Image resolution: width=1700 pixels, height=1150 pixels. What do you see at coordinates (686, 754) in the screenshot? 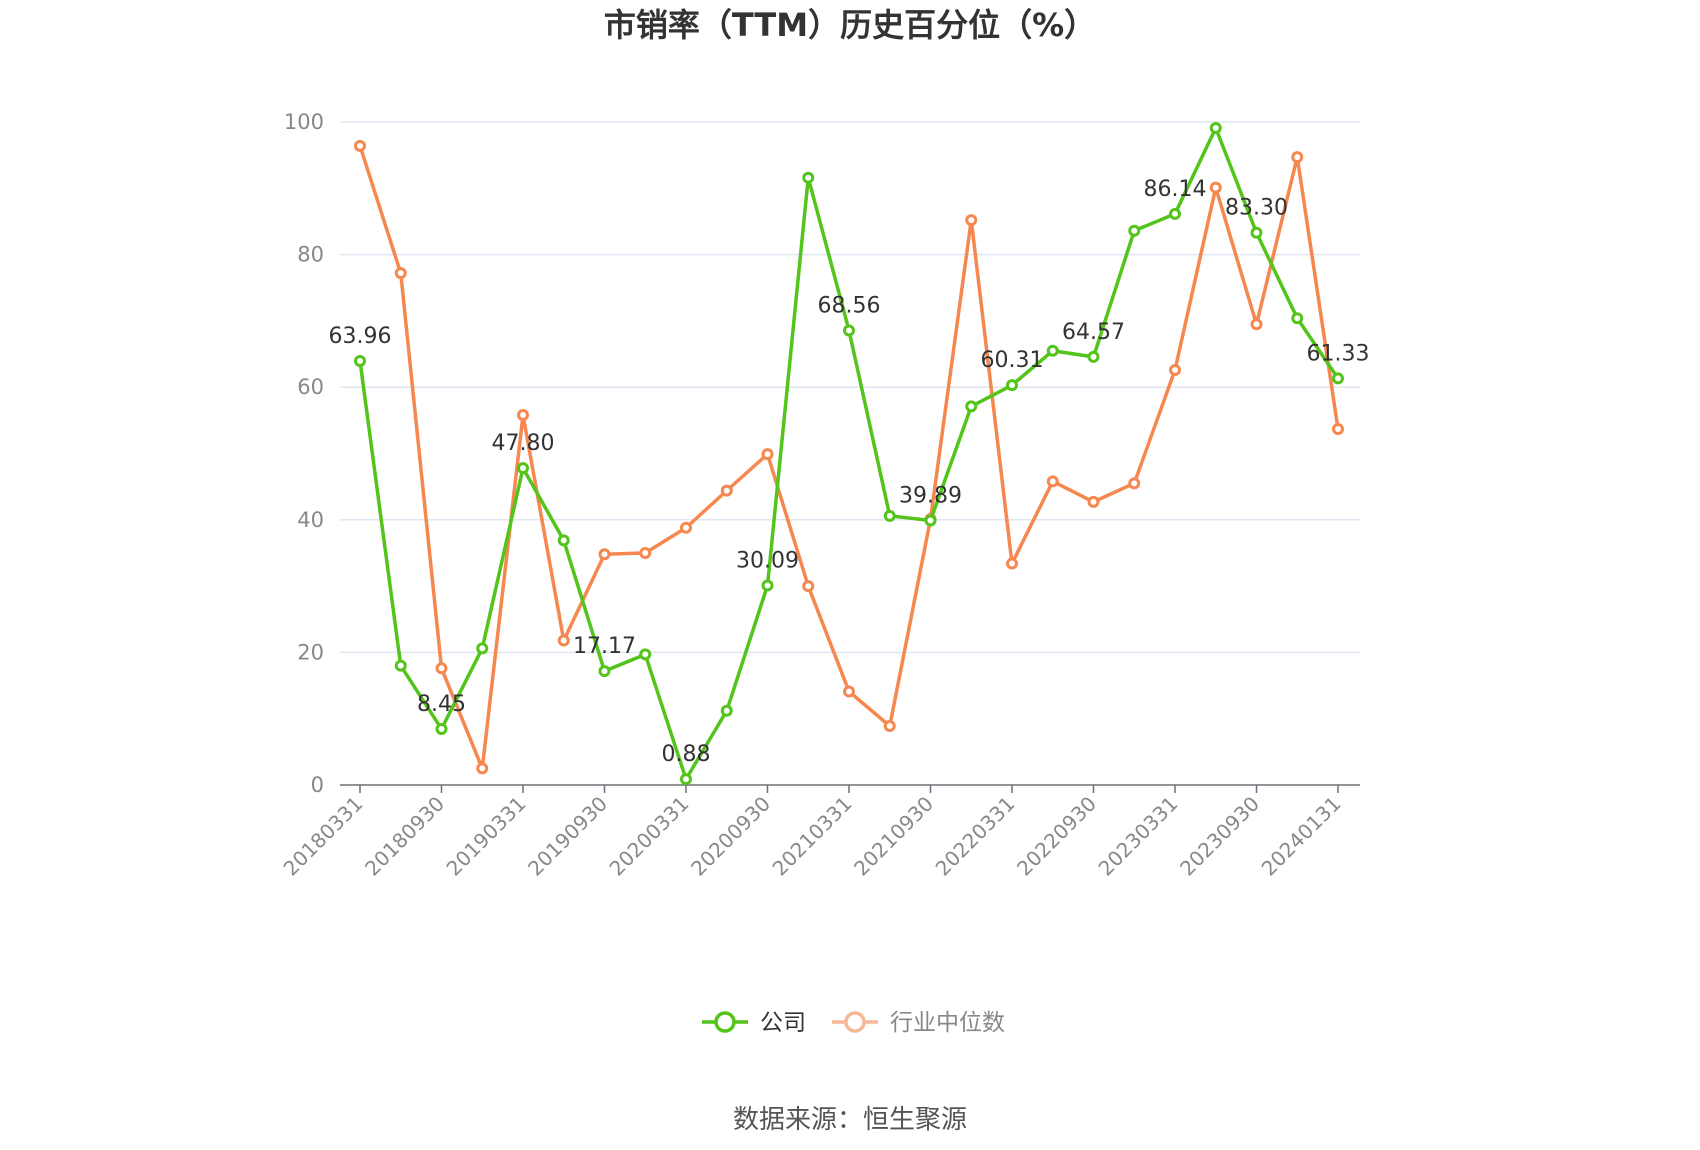
I see `data-label: 0.88` at bounding box center [686, 754].